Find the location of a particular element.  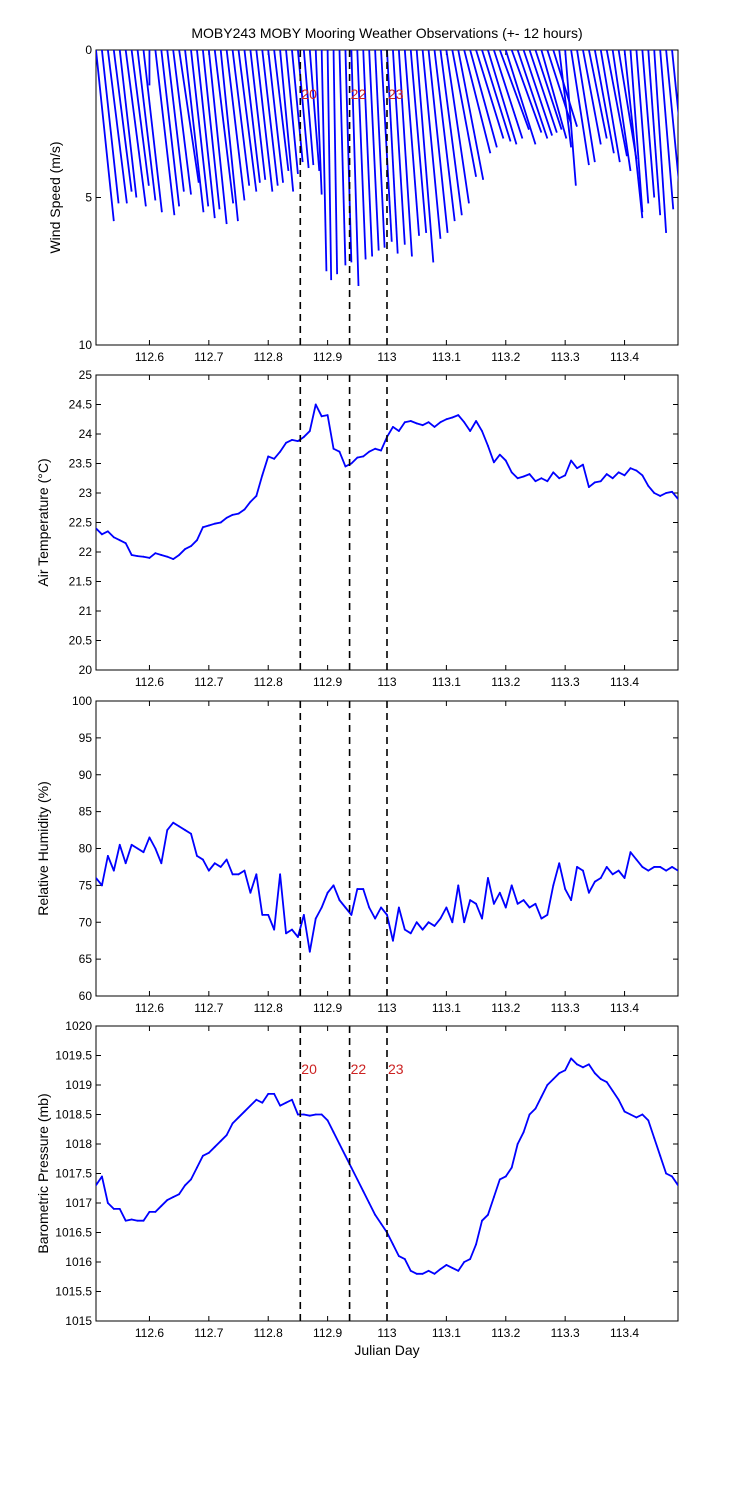

event-label: 20 is located at coordinates (309, 1069).